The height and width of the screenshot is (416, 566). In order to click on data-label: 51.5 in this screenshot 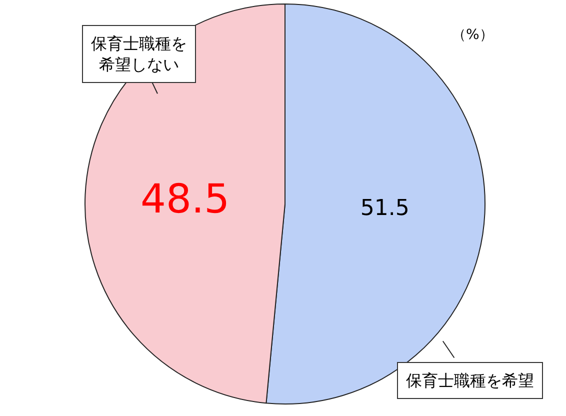, I will do `click(385, 209)`.